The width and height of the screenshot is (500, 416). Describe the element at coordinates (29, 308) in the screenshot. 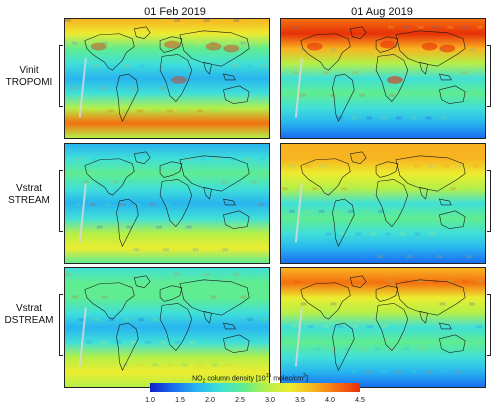

I see `row-label-line1: Vstrat` at that location.